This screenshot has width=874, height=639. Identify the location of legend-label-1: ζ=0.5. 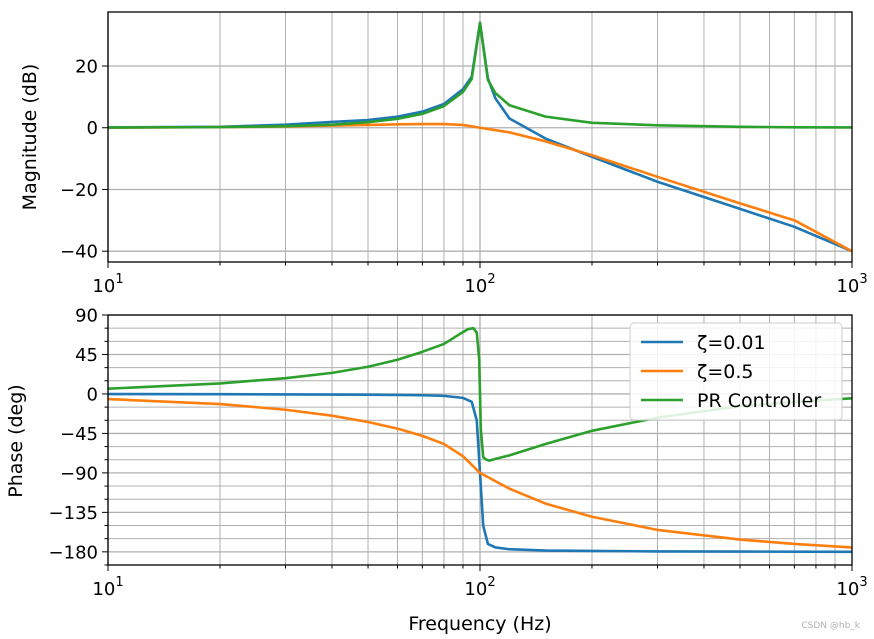
(725, 372).